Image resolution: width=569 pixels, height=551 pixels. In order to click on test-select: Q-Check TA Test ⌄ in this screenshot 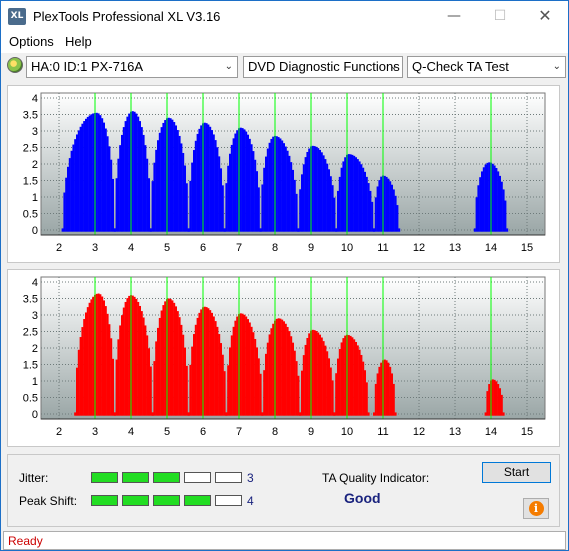, I will do `click(486, 67)`.